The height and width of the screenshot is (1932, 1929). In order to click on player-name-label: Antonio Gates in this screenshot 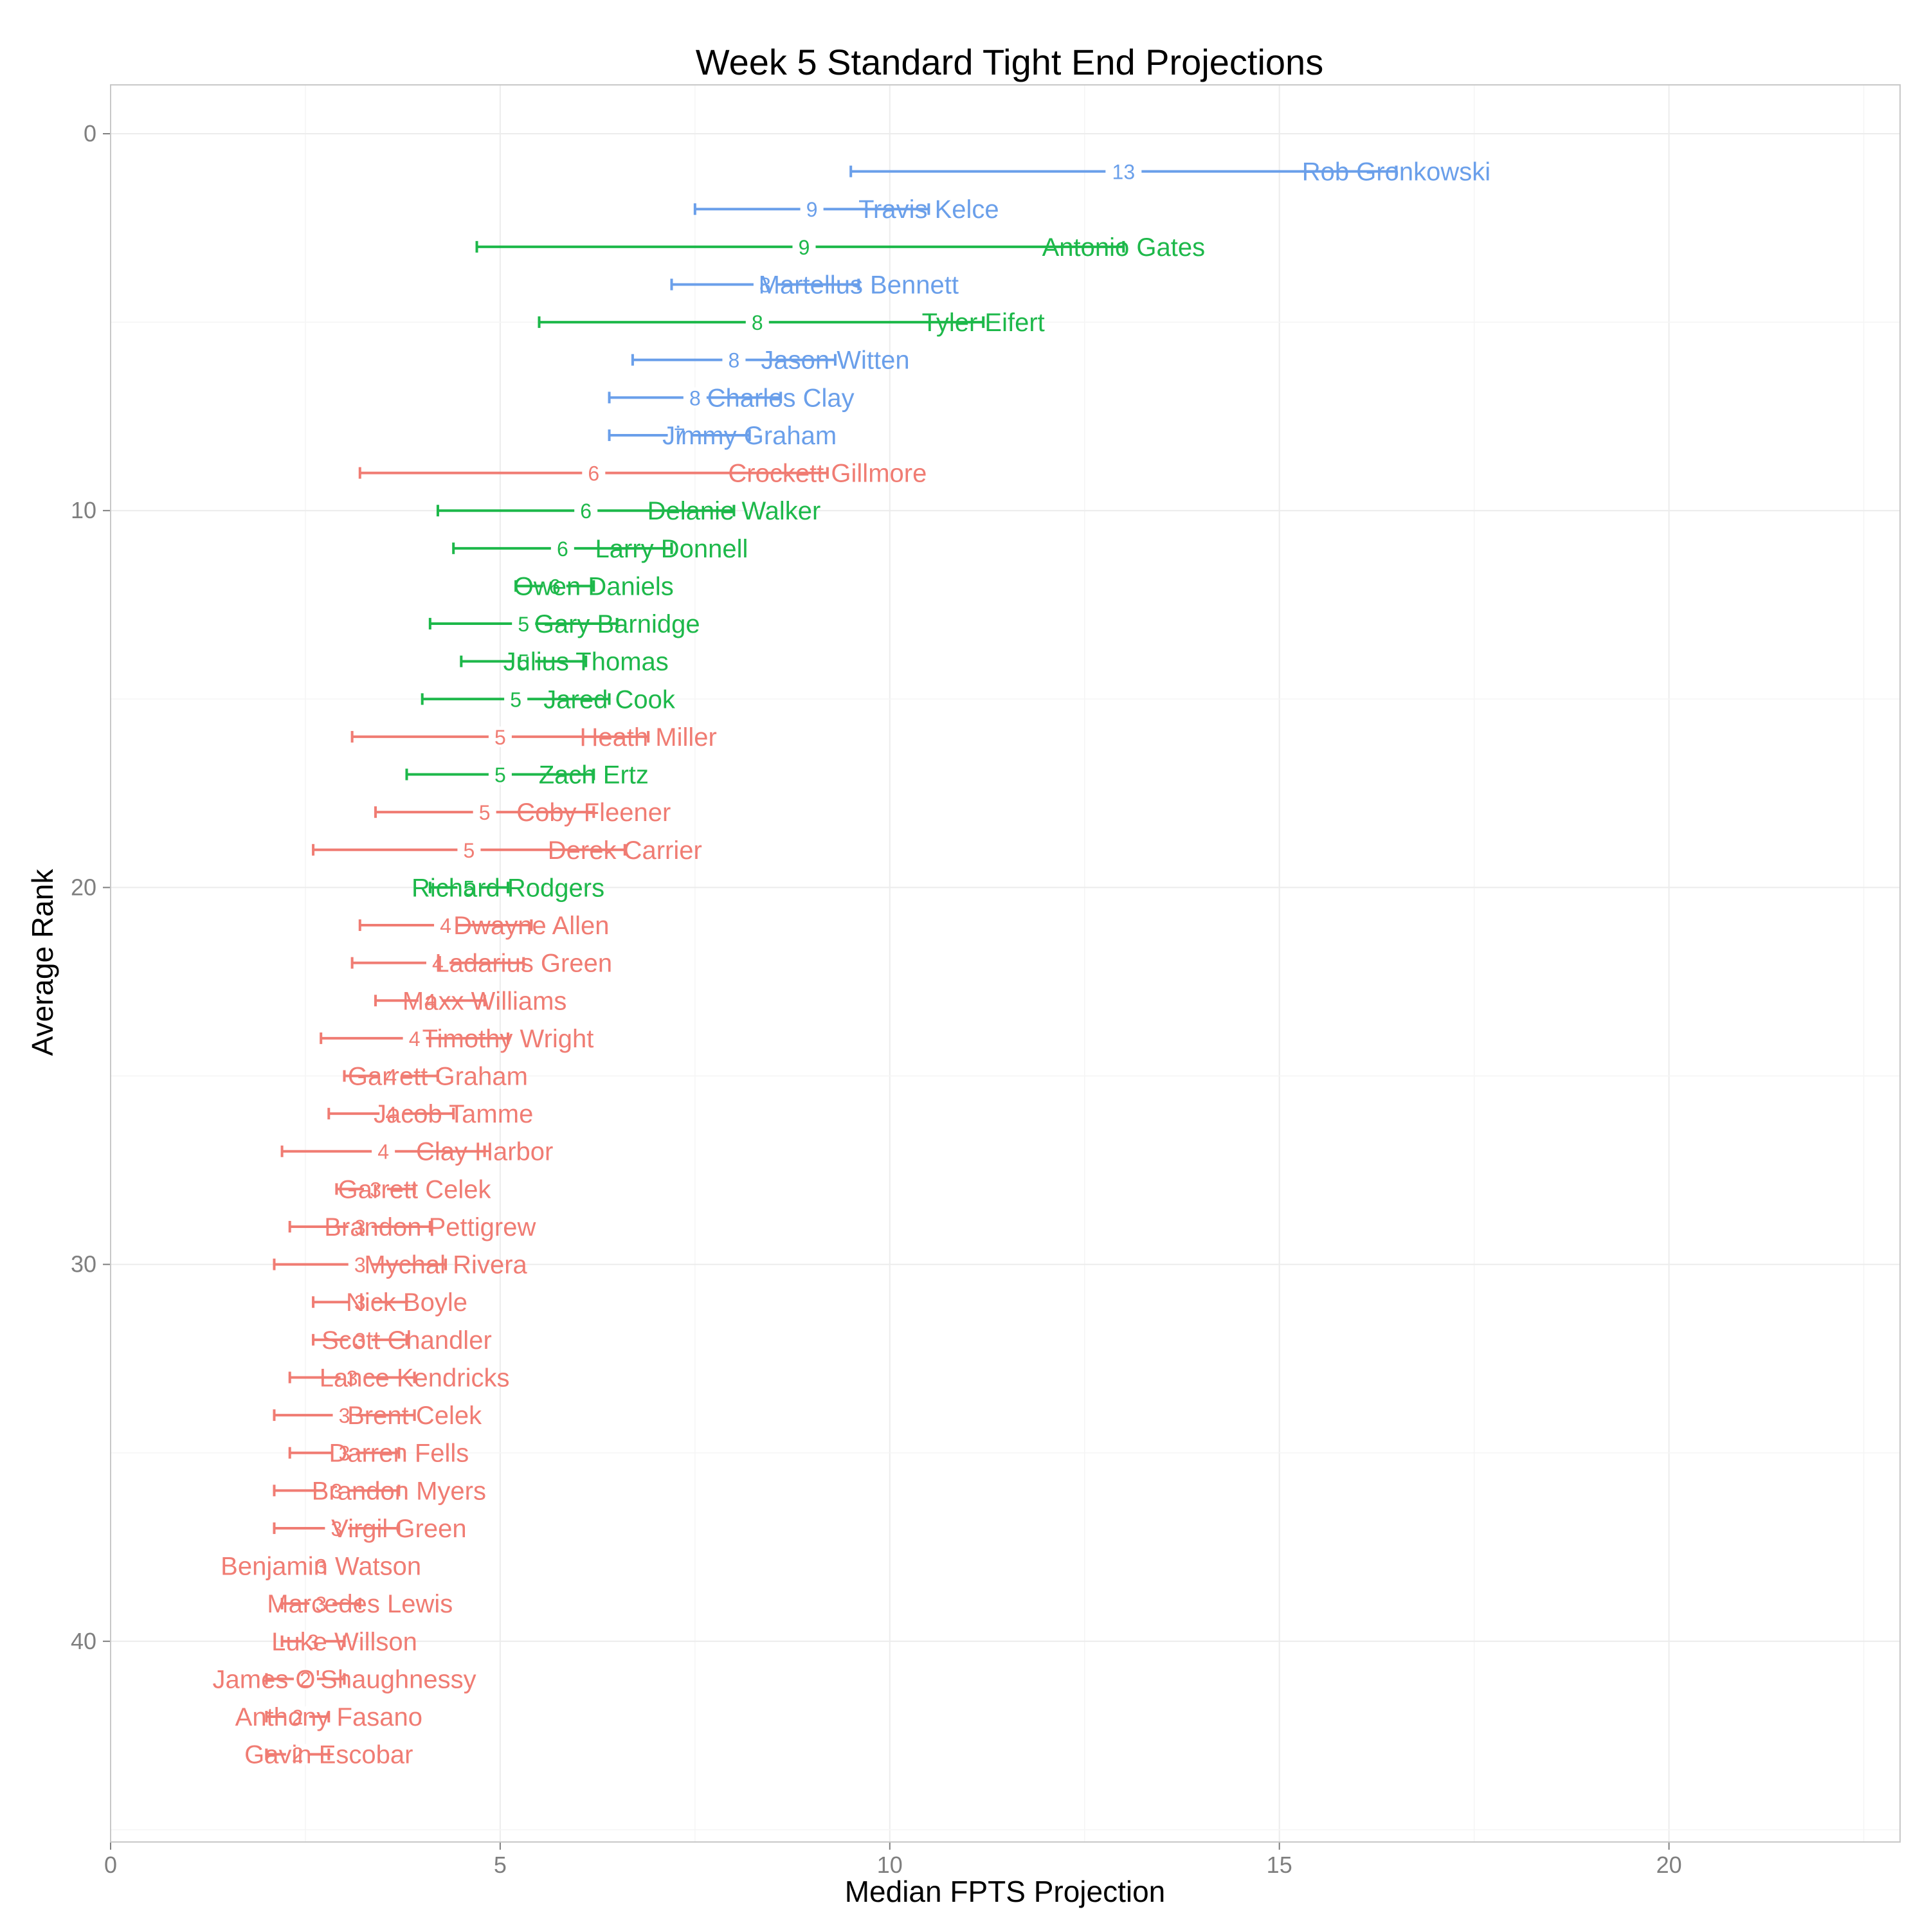, I will do `click(1124, 247)`.